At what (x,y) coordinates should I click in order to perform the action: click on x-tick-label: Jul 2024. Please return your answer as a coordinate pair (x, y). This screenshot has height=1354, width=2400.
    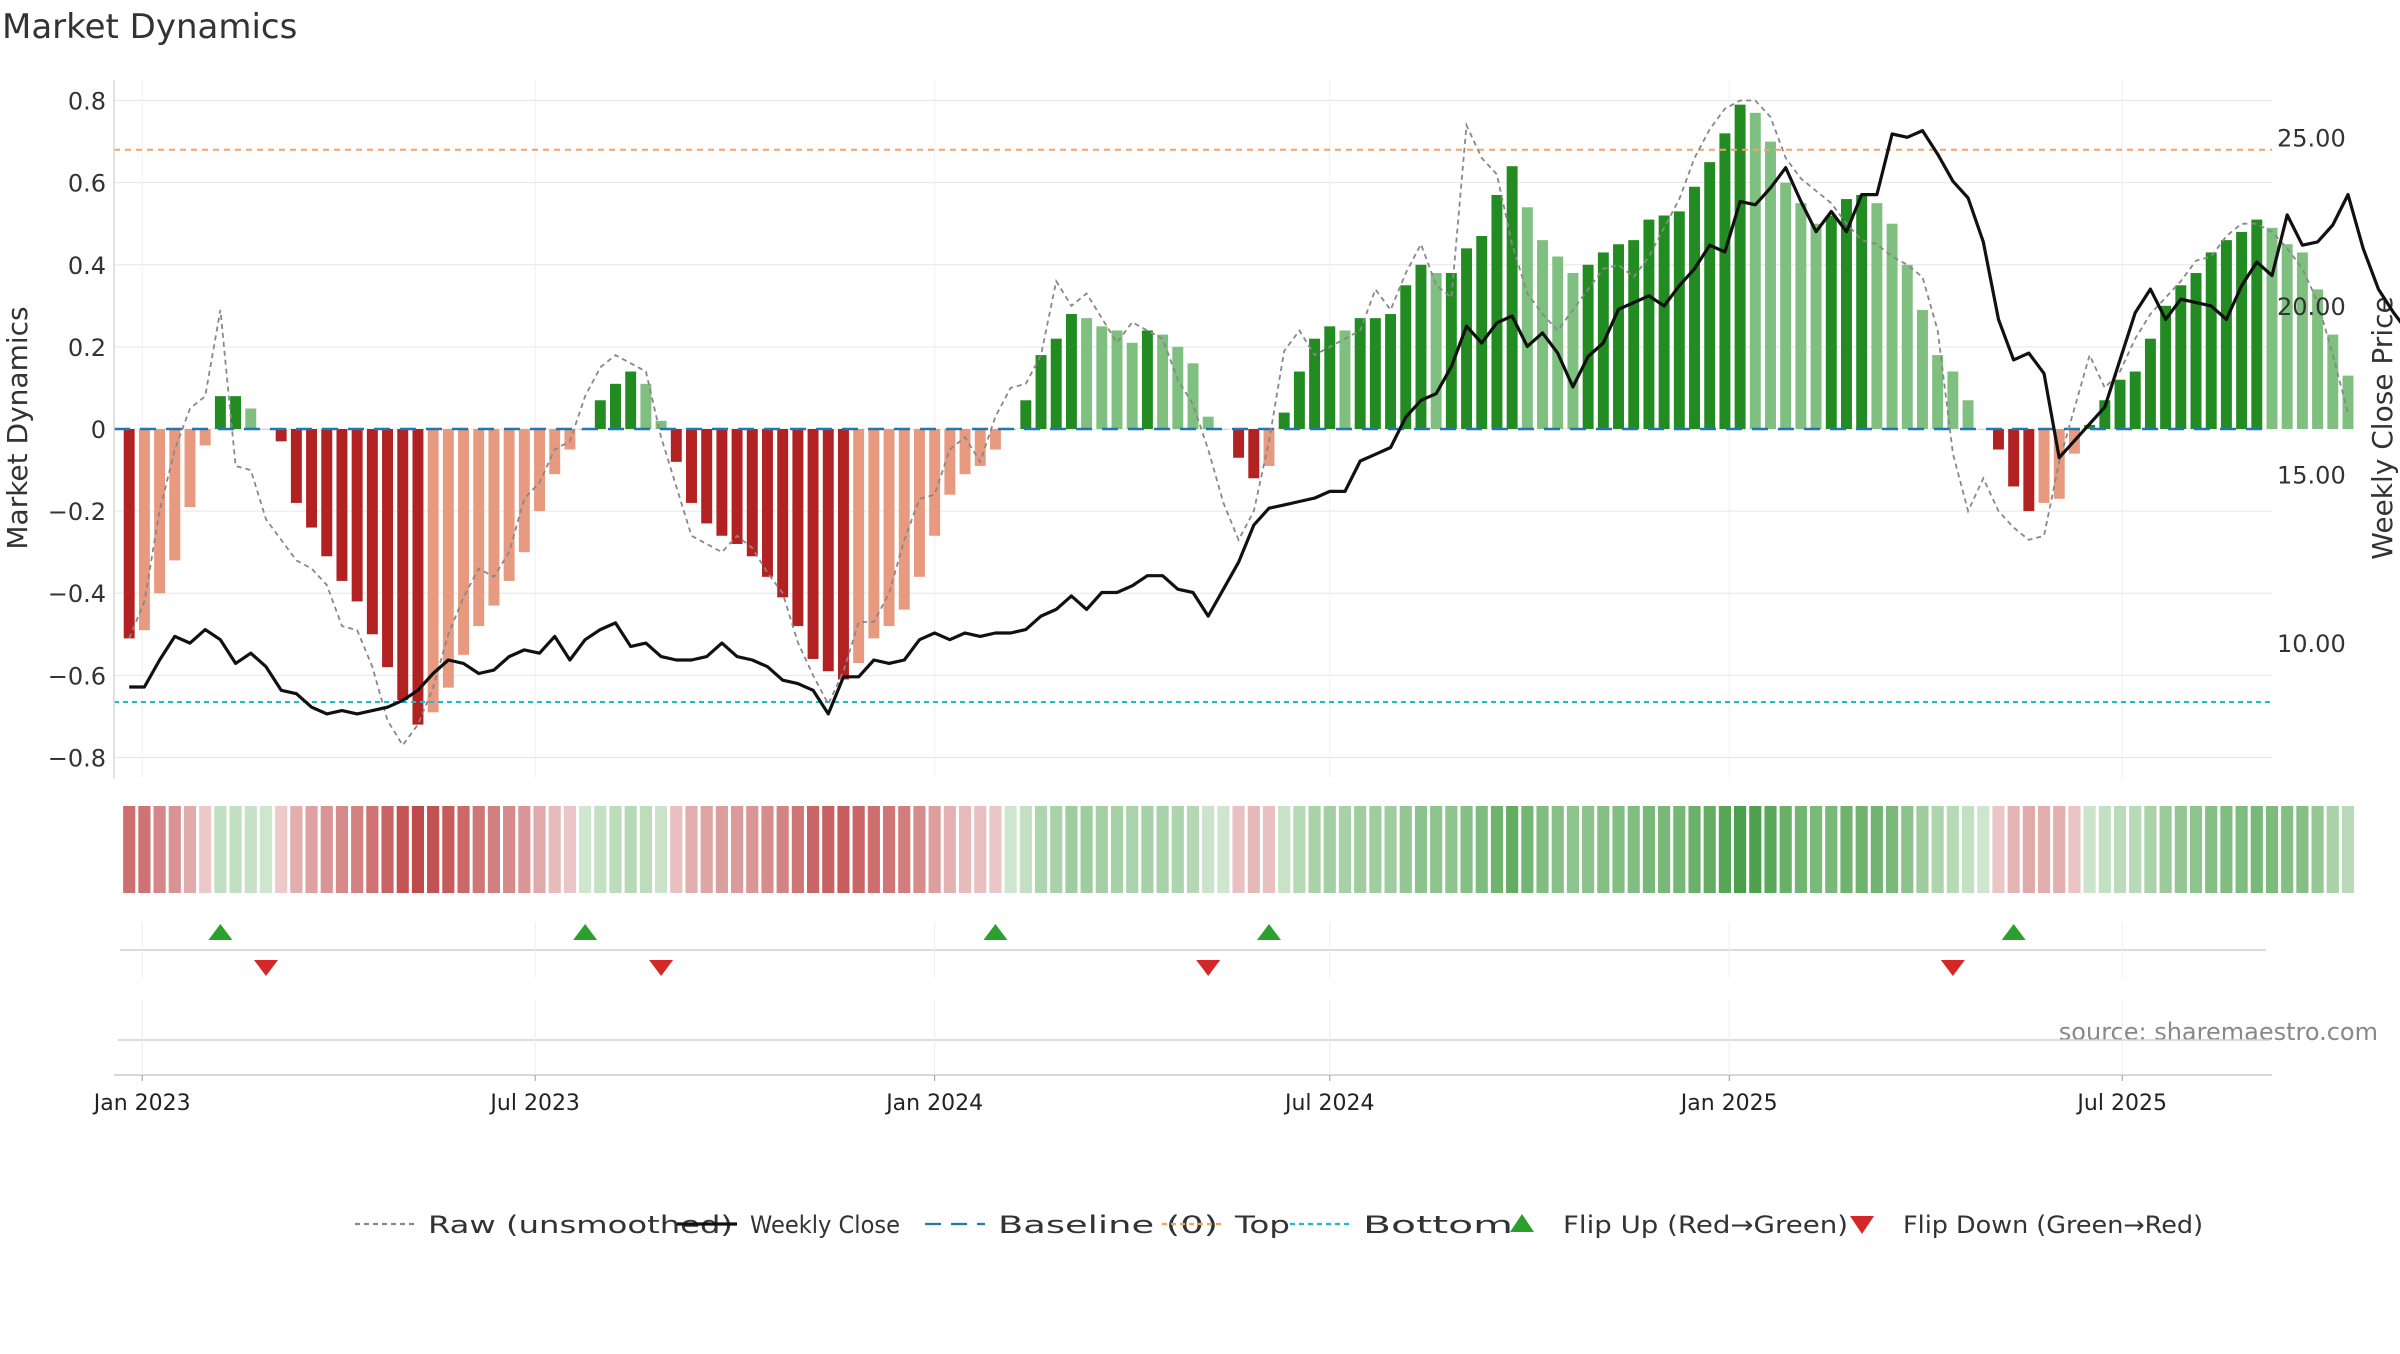
    Looking at the image, I should click on (1329, 1103).